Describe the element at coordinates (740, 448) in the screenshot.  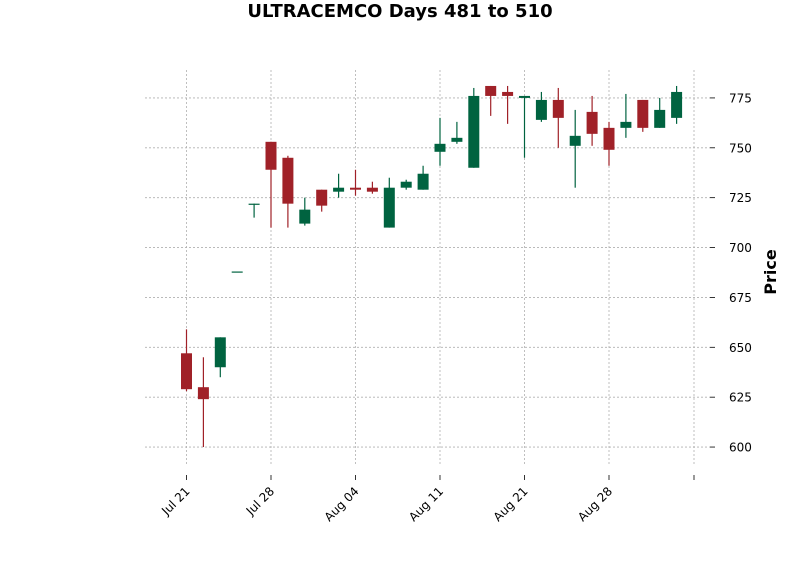
I see `y-tick-label: 600` at that location.